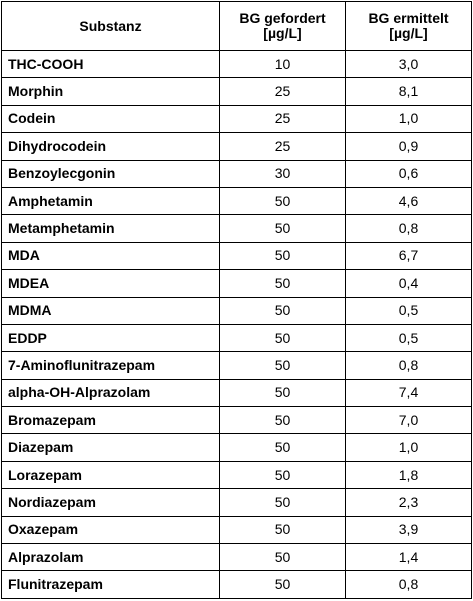 This screenshot has height=601, width=473. Describe the element at coordinates (110, 228) in the screenshot. I see `substance-cell: Metamphetamin` at that location.